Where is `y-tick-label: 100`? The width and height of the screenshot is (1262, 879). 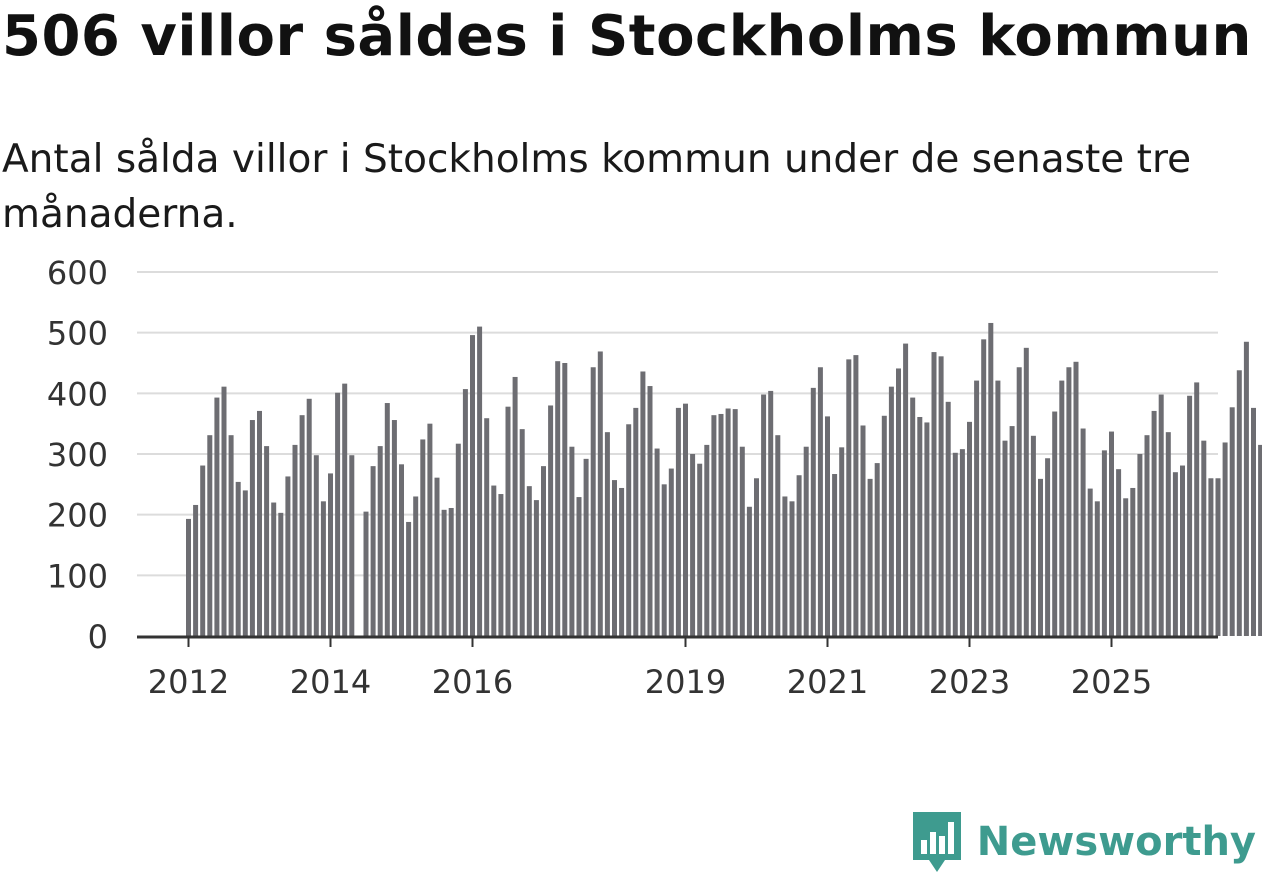 y-tick-label: 100 is located at coordinates (77, 576).